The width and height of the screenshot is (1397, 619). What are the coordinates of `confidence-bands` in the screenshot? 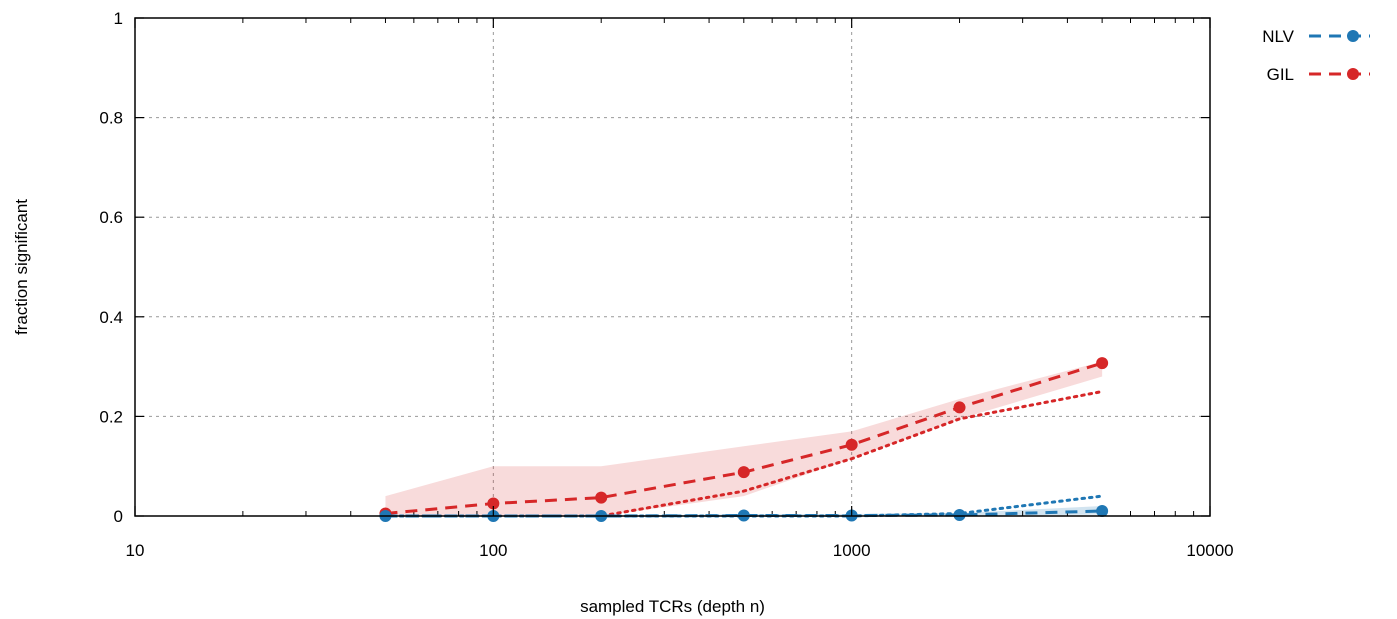 It's located at (744, 438).